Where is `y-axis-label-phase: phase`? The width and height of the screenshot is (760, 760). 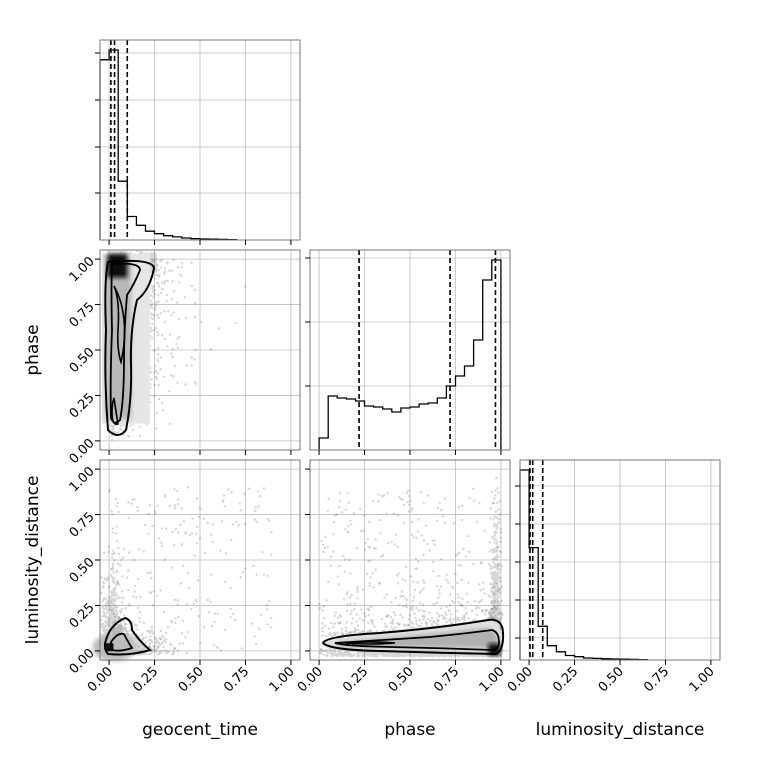 y-axis-label-phase: phase is located at coordinates (33, 349).